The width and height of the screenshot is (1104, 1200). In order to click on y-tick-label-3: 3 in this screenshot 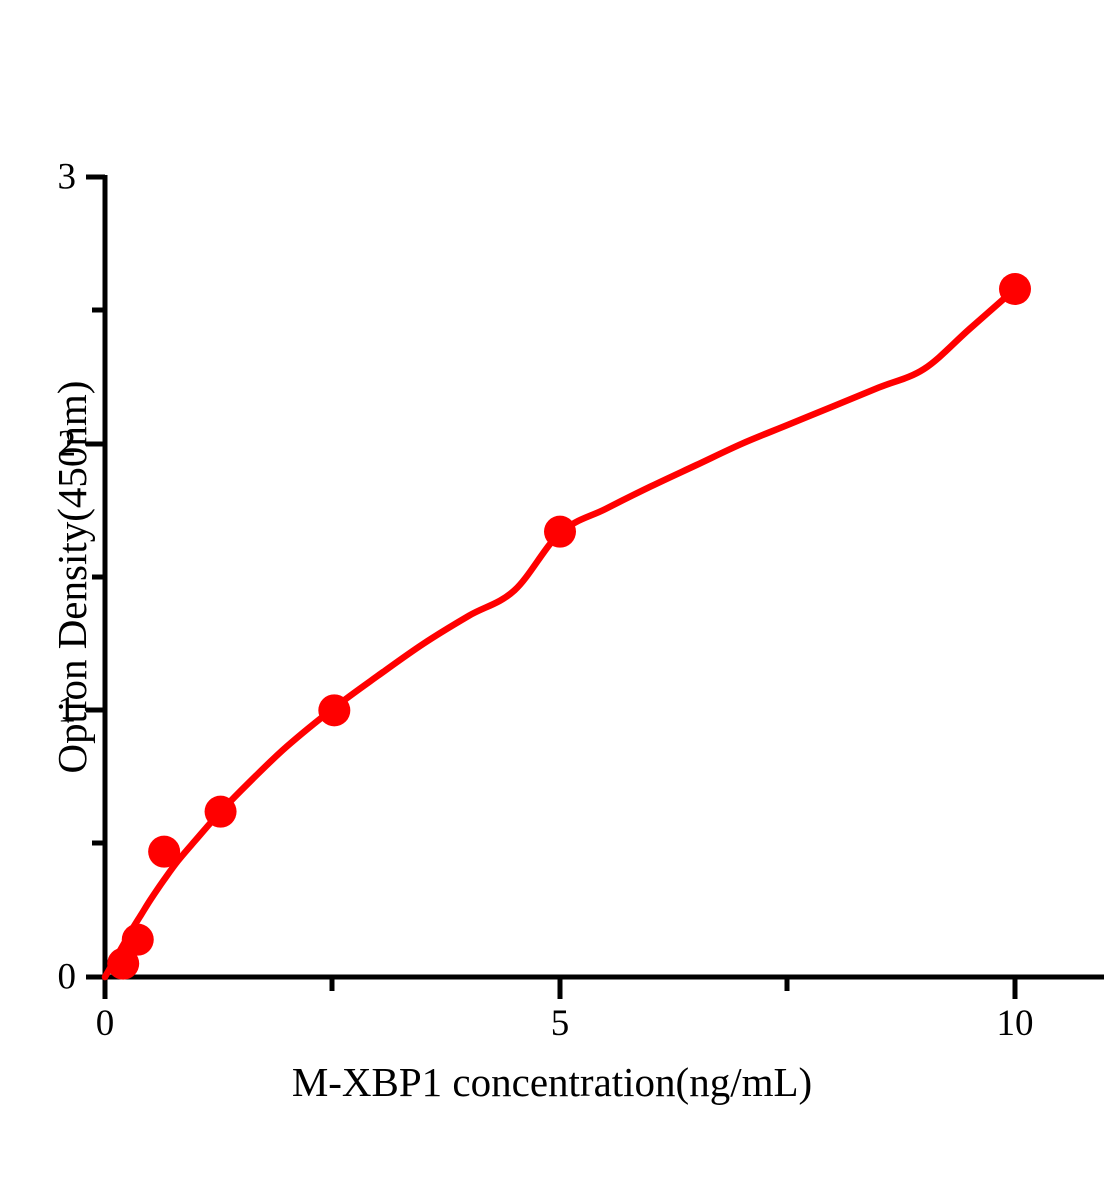, I will do `click(67, 177)`.